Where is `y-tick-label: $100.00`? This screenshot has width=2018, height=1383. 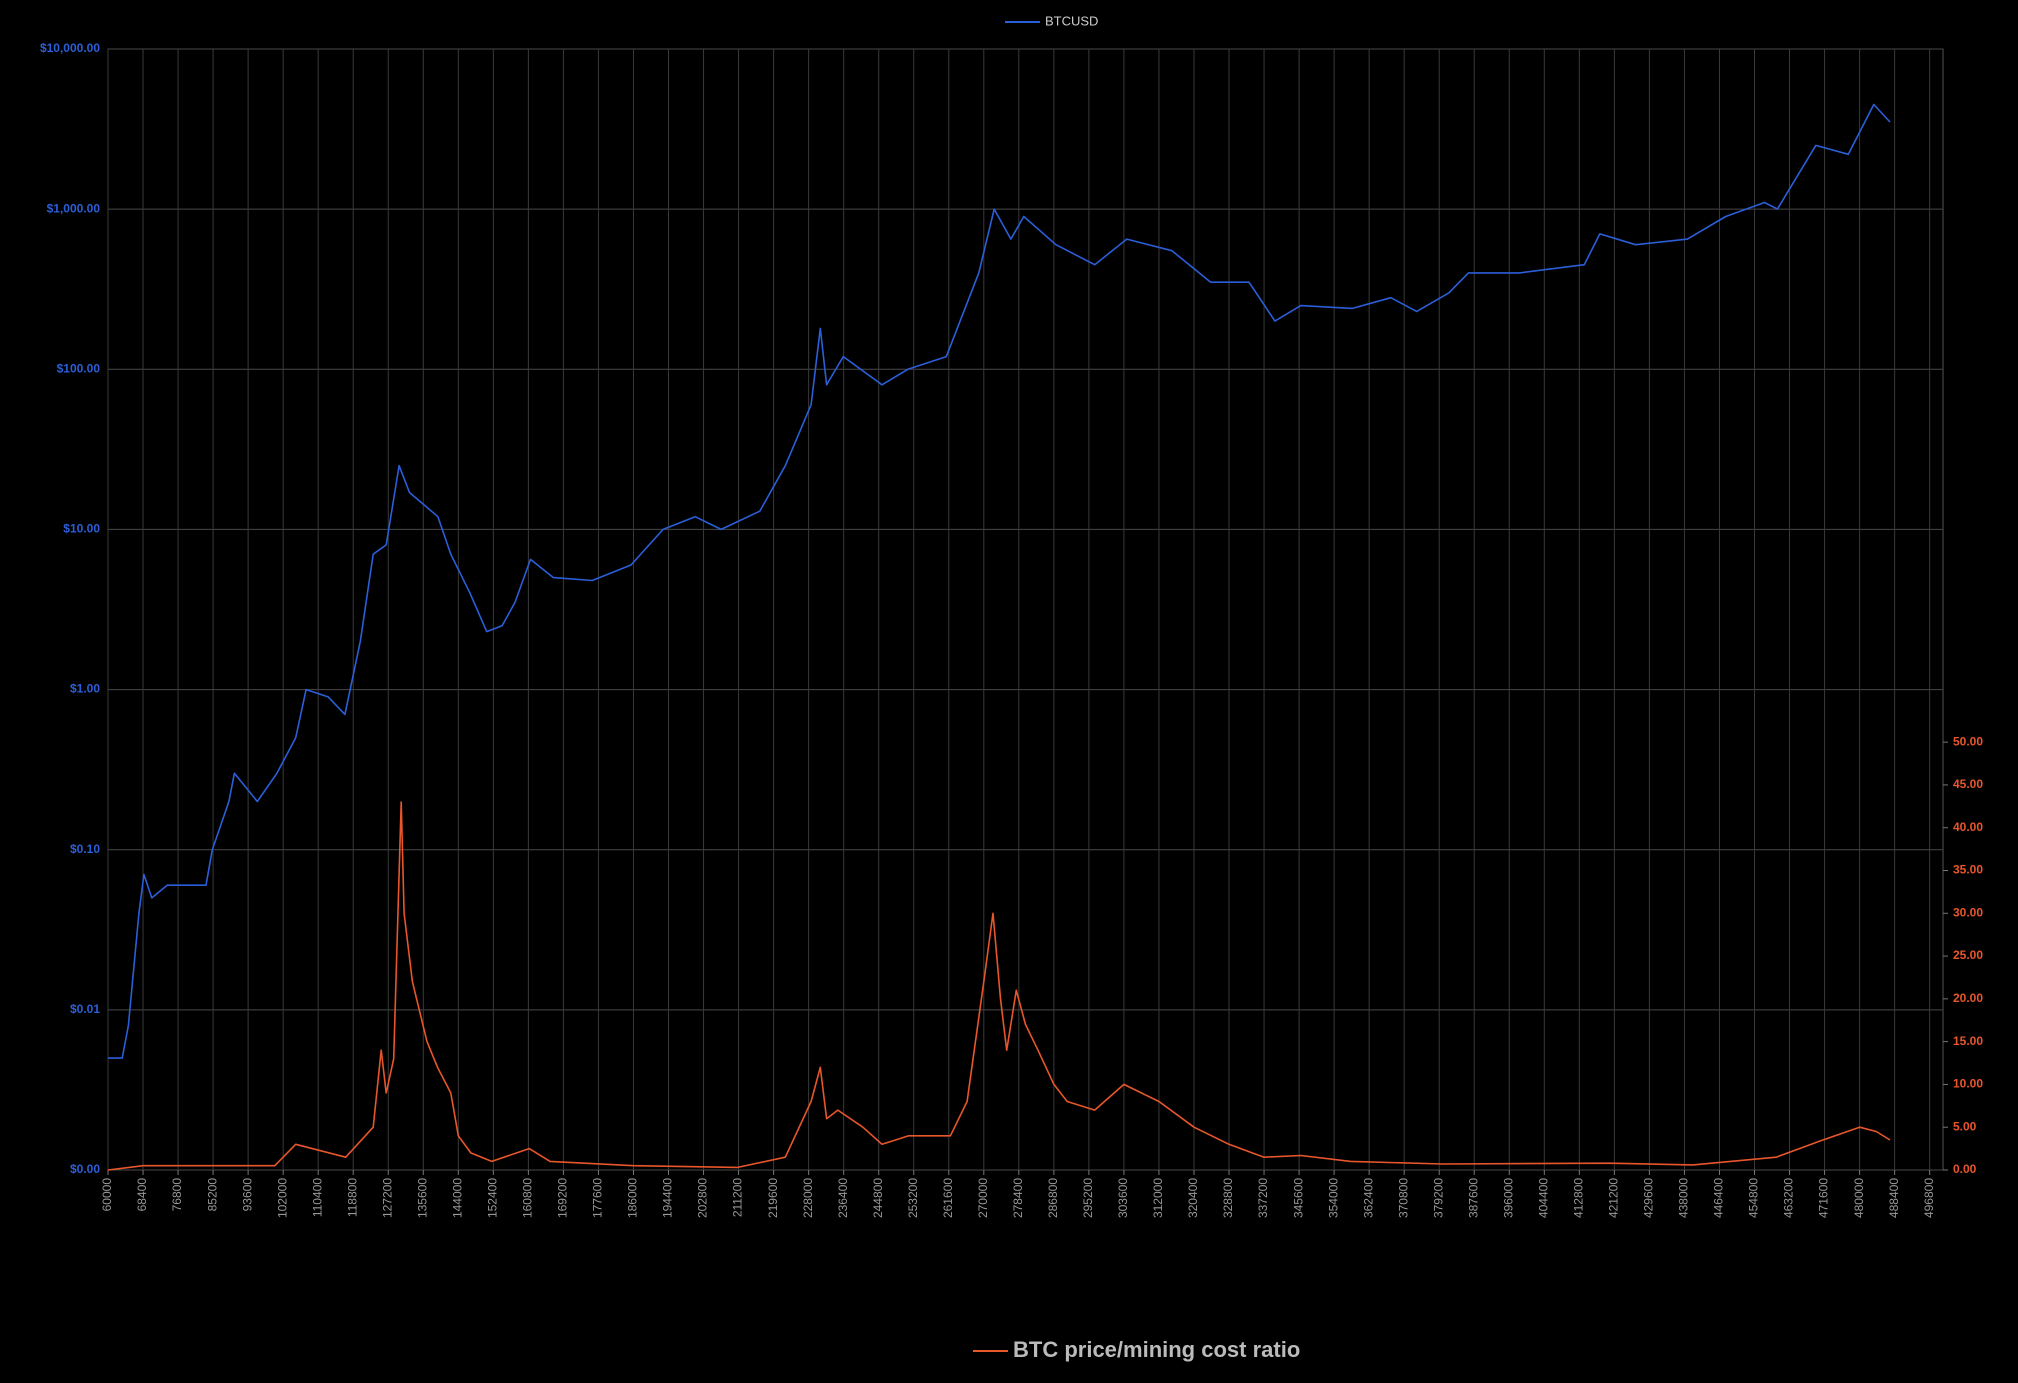
y-tick-label: $100.00 is located at coordinates (79, 368).